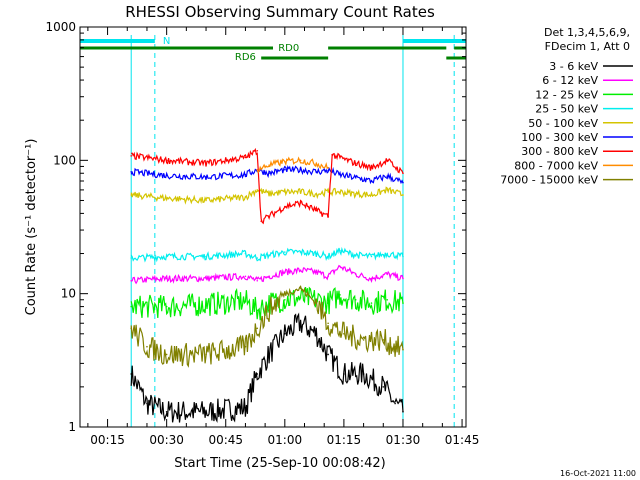 The width and height of the screenshot is (640, 480). What do you see at coordinates (225, 440) in the screenshot?
I see `x-tick-label: 00:45` at bounding box center [225, 440].